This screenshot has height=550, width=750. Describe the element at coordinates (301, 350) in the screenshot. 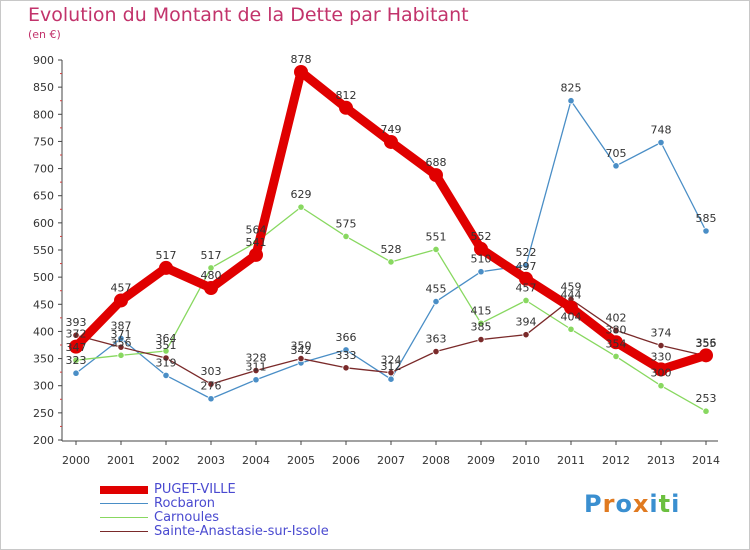

I see `data-label: 342` at that location.